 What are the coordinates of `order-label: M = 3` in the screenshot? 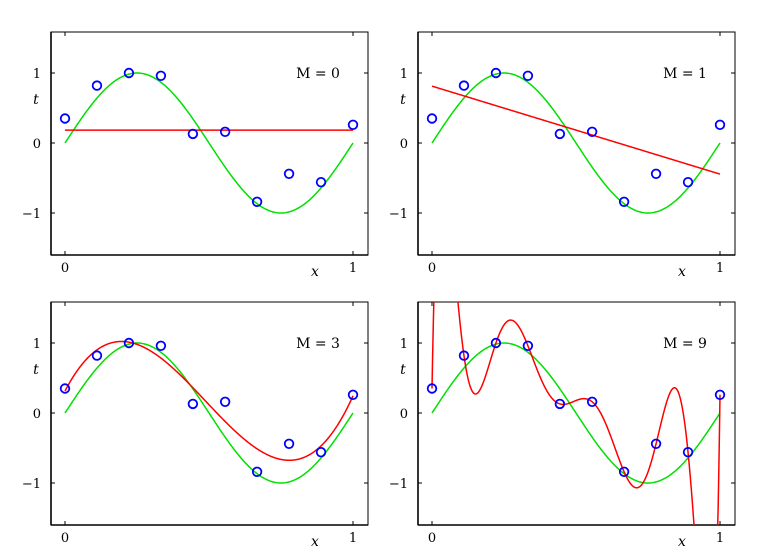 It's located at (318, 344).